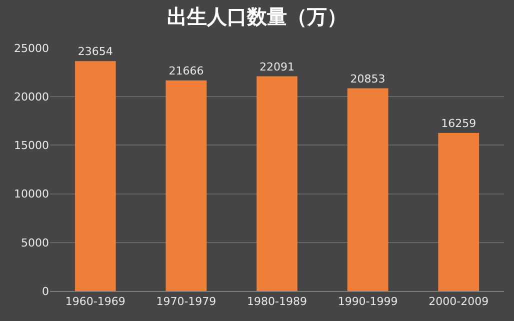 The width and height of the screenshot is (514, 321). What do you see at coordinates (186, 301) in the screenshot?
I see `x-tick-label: 1970-1979` at bounding box center [186, 301].